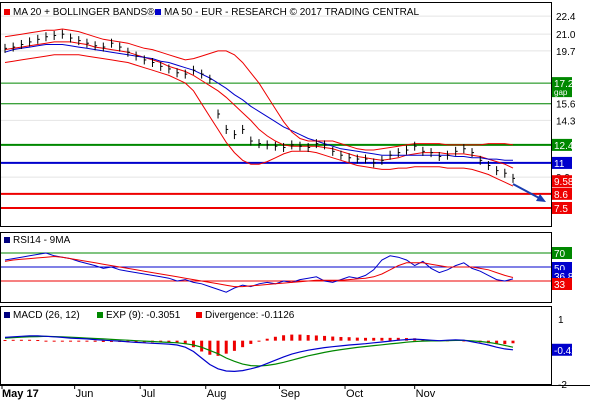 Image resolution: width=590 pixels, height=400 pixels. I want to click on price-legend-ma20: MA 20 + BOLLINGER BANDS®, so click(84, 12).